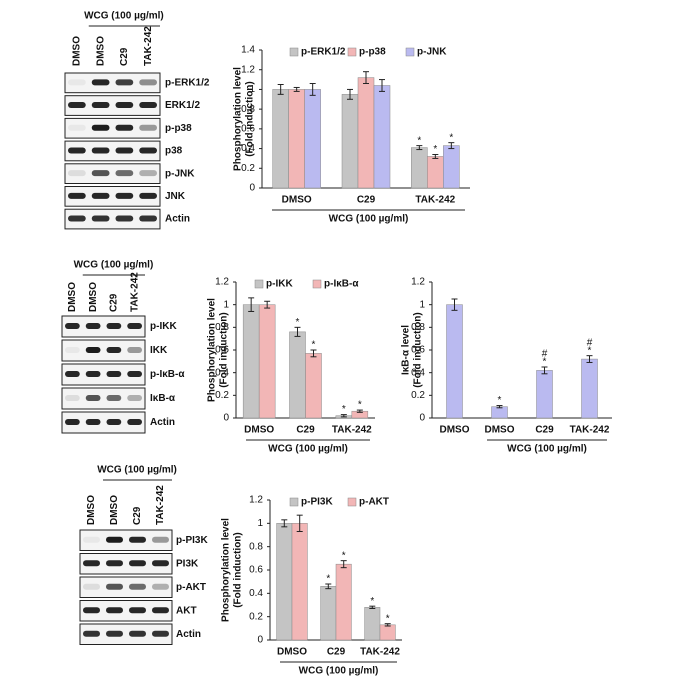 Image resolution: width=699 pixels, height=692 pixels. I want to click on row-label: p-PI3K, so click(192, 540).